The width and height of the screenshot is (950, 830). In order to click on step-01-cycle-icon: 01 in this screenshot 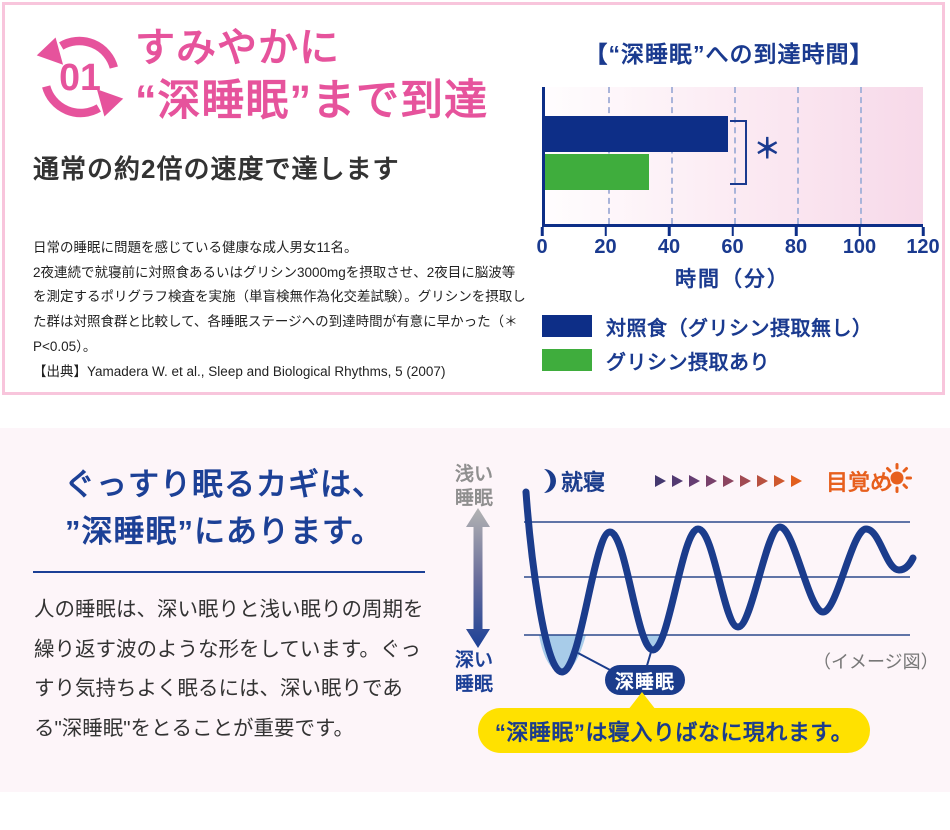, I will do `click(80, 77)`.